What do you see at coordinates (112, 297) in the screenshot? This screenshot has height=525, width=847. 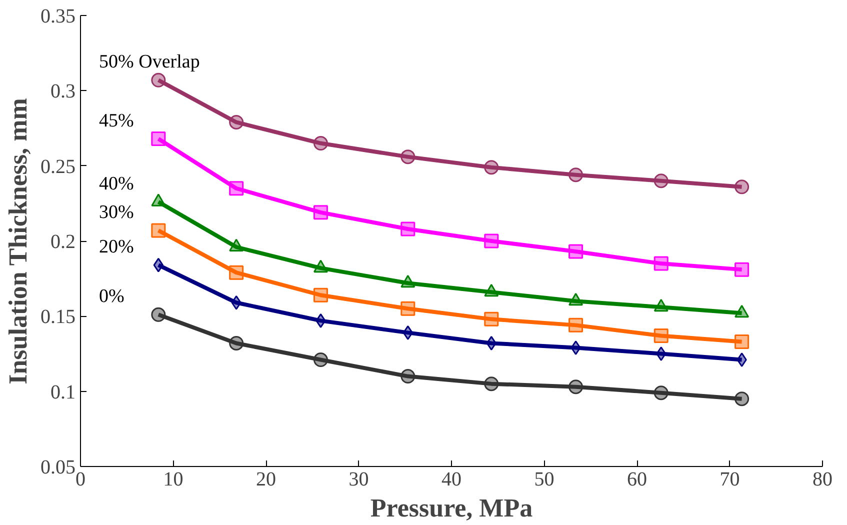 I see `series-label: 0%` at bounding box center [112, 297].